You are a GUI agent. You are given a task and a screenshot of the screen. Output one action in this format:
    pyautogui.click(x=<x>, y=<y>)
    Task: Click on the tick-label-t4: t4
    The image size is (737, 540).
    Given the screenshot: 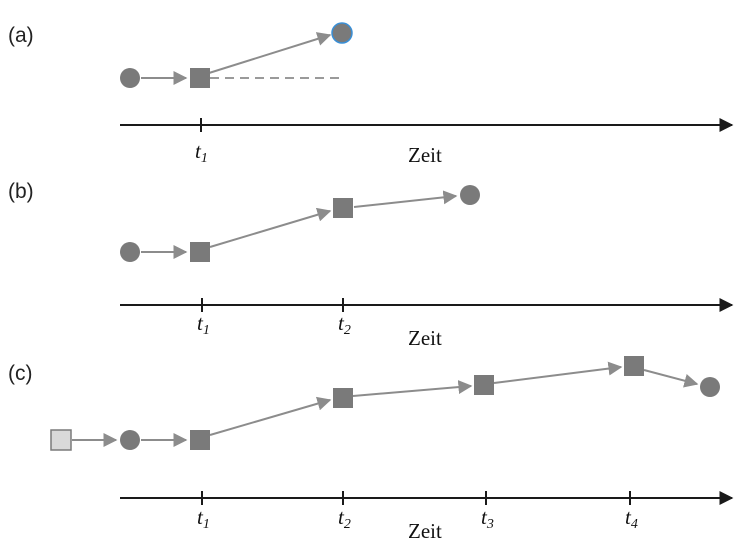 What is the action you would take?
    pyautogui.click(x=631, y=518)
    